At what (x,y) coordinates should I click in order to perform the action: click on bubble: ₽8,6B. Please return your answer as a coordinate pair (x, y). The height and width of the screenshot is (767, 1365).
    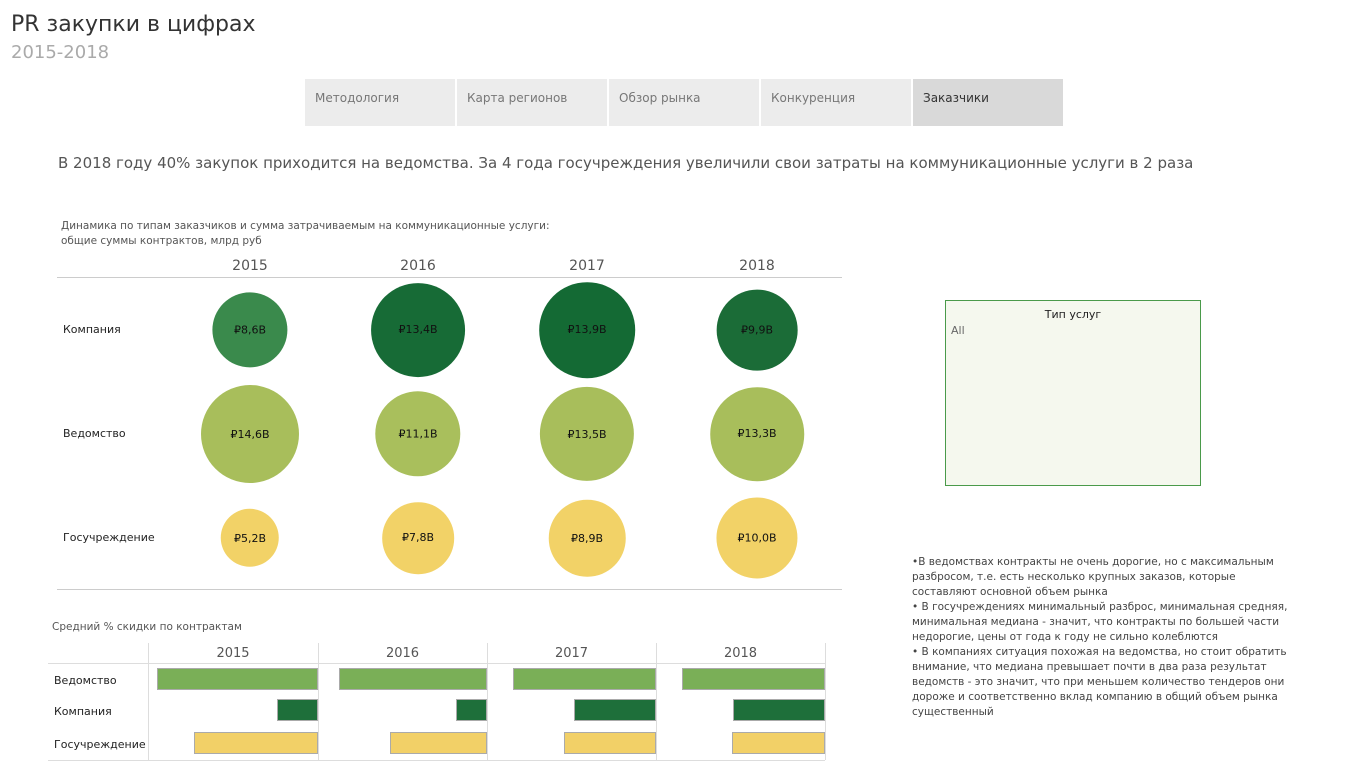
    Looking at the image, I should click on (250, 330).